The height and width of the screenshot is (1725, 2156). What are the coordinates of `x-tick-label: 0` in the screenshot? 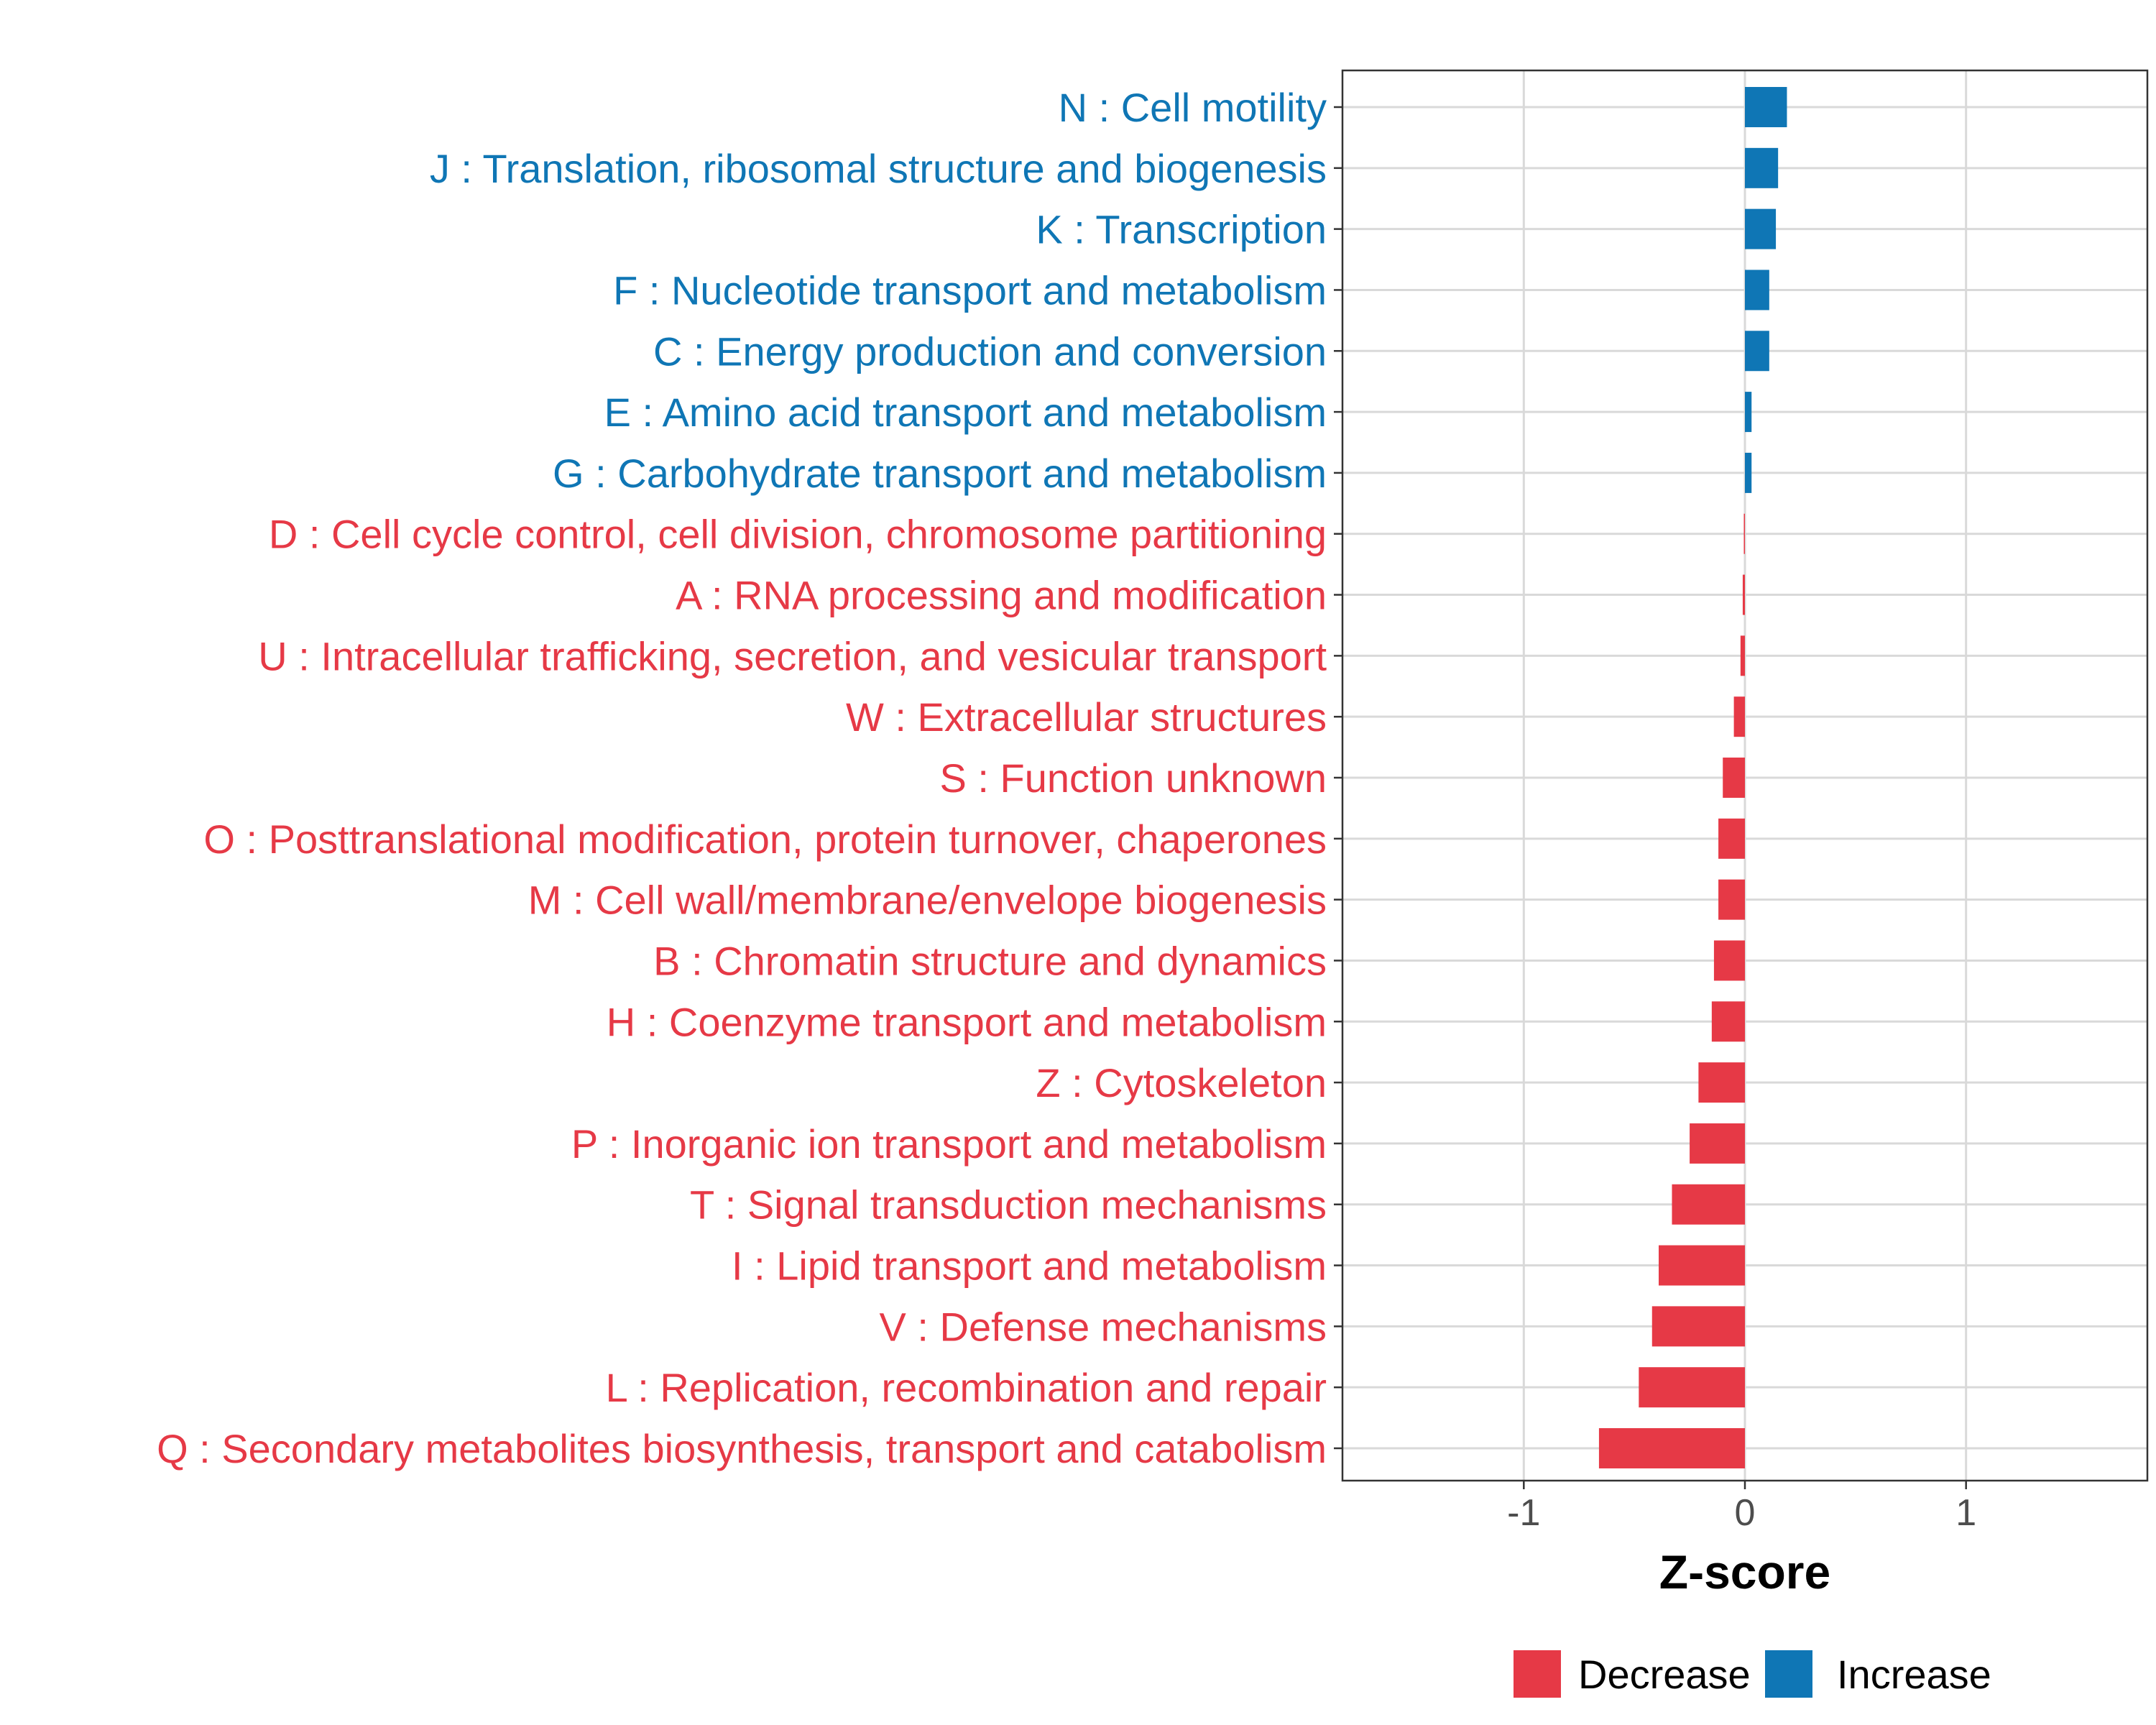 It's located at (1745, 1513).